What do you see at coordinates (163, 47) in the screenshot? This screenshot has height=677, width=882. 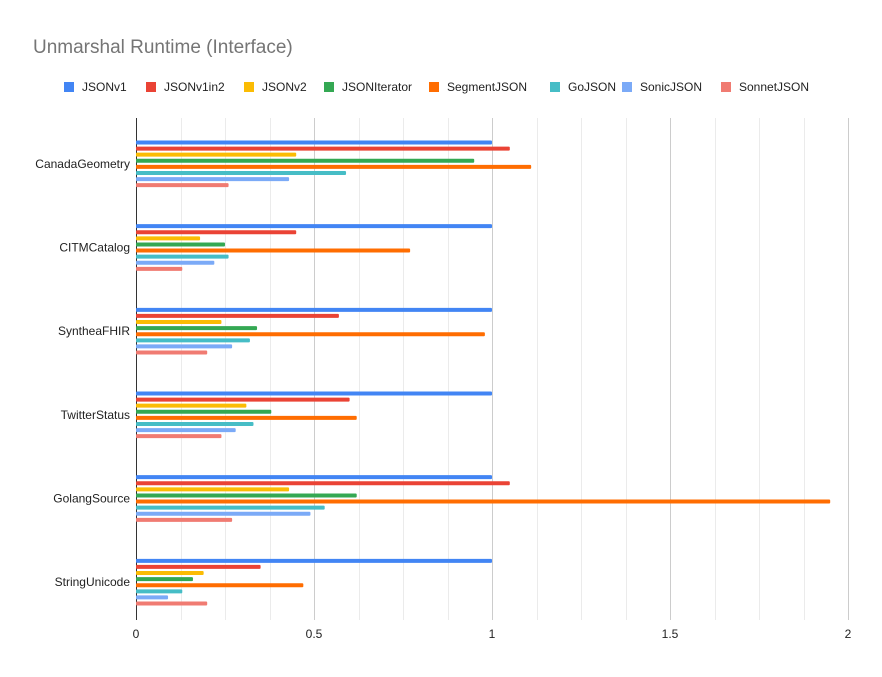 I see `chart-title: Unmarshal Runtime (Interface)` at bounding box center [163, 47].